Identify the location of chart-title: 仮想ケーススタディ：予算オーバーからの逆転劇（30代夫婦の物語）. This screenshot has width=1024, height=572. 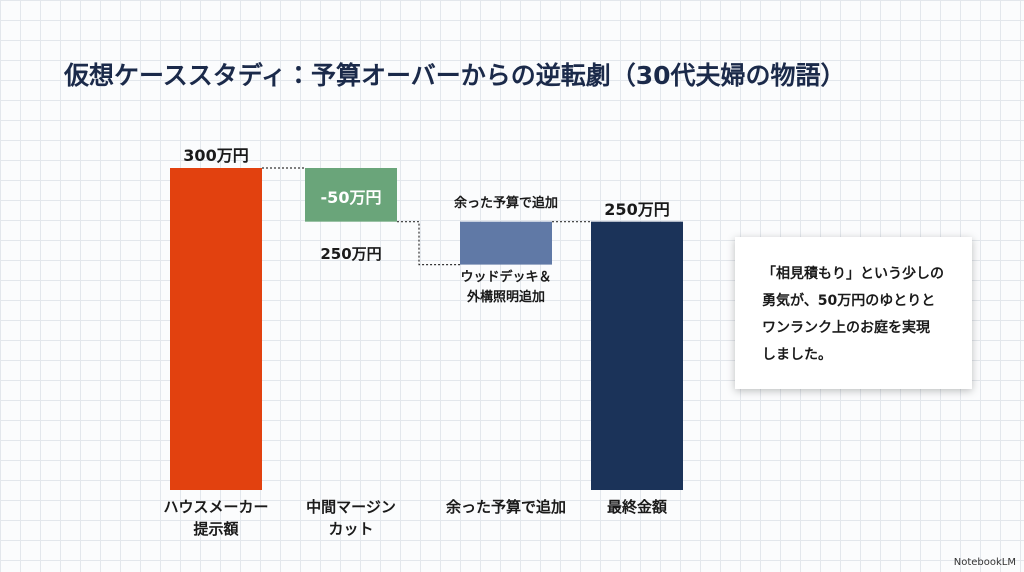
(455, 75).